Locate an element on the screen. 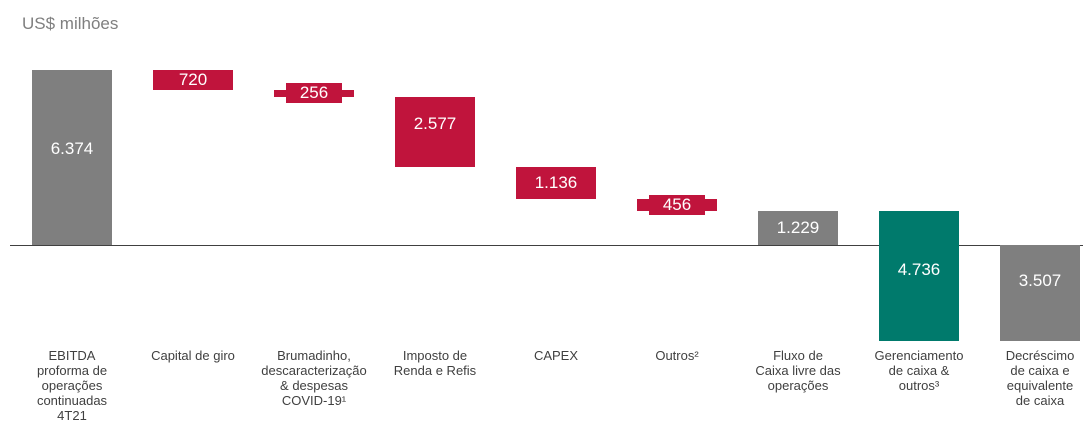  x-tick-label: Fluxo de Caixa livre das operações is located at coordinates (798, 370).